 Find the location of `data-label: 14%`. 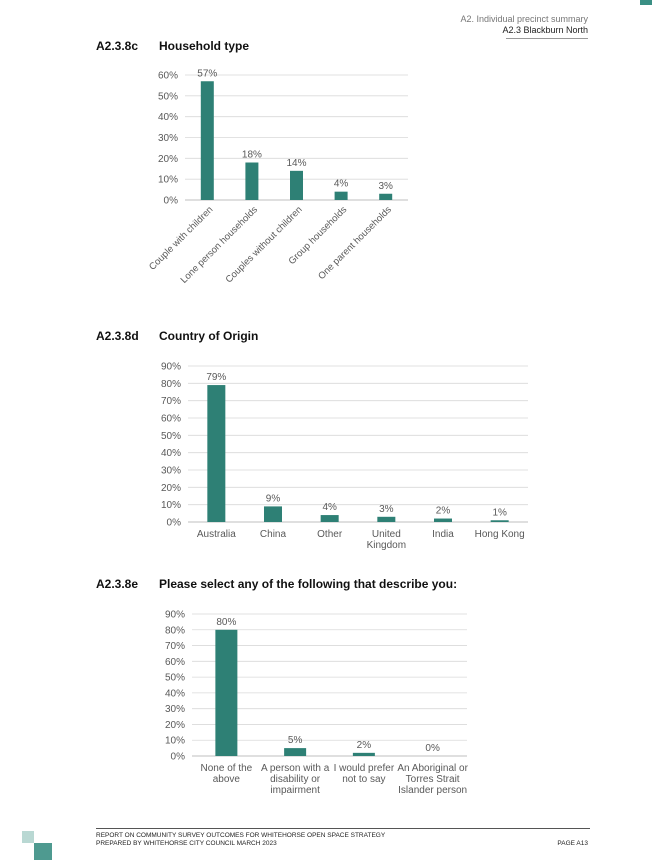

data-label: 14% is located at coordinates (296, 163).